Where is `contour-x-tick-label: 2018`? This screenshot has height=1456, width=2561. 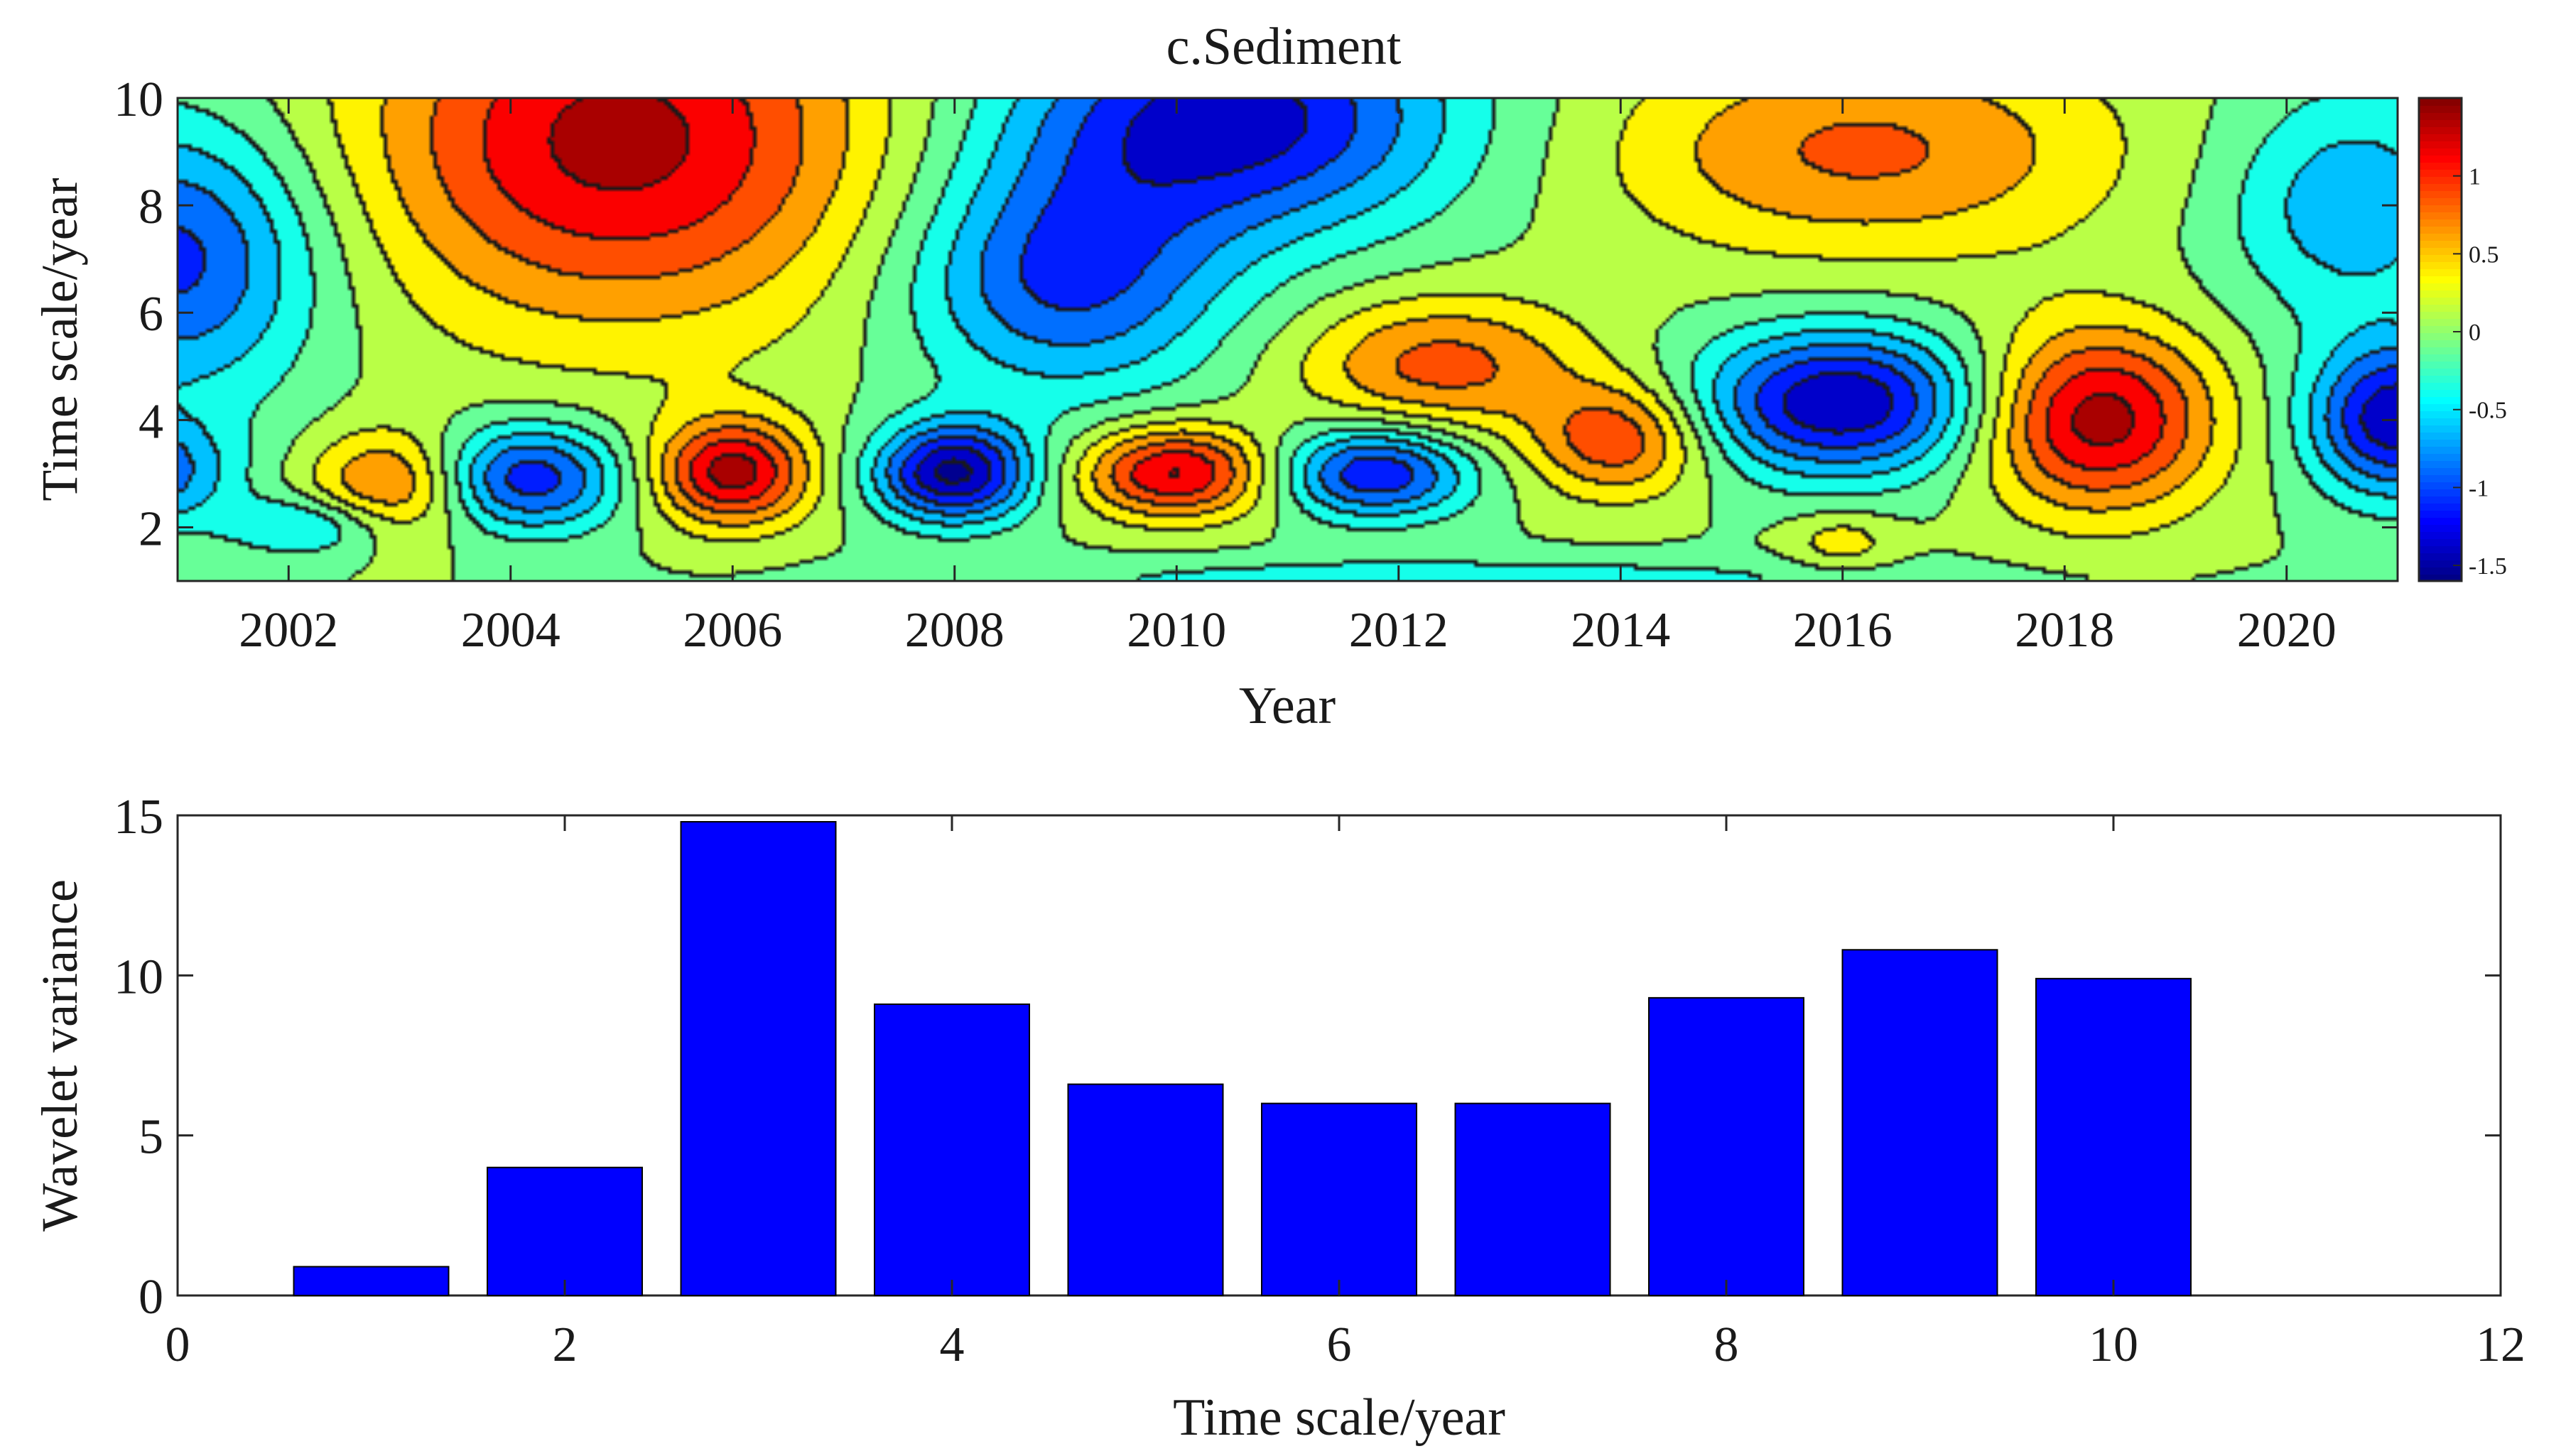
contour-x-tick-label: 2018 is located at coordinates (2064, 630).